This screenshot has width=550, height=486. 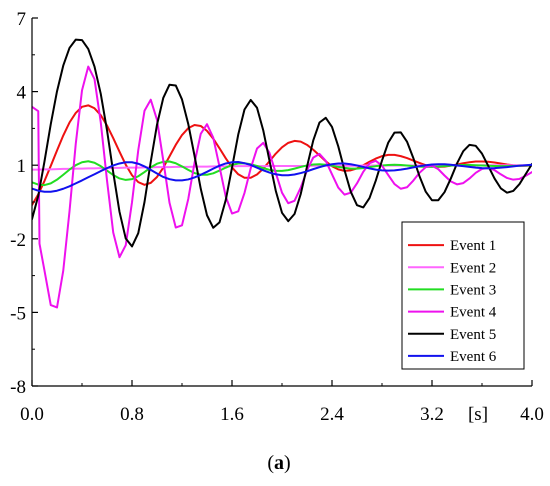 I want to click on legend-label-4: Event 4, so click(x=473, y=313).